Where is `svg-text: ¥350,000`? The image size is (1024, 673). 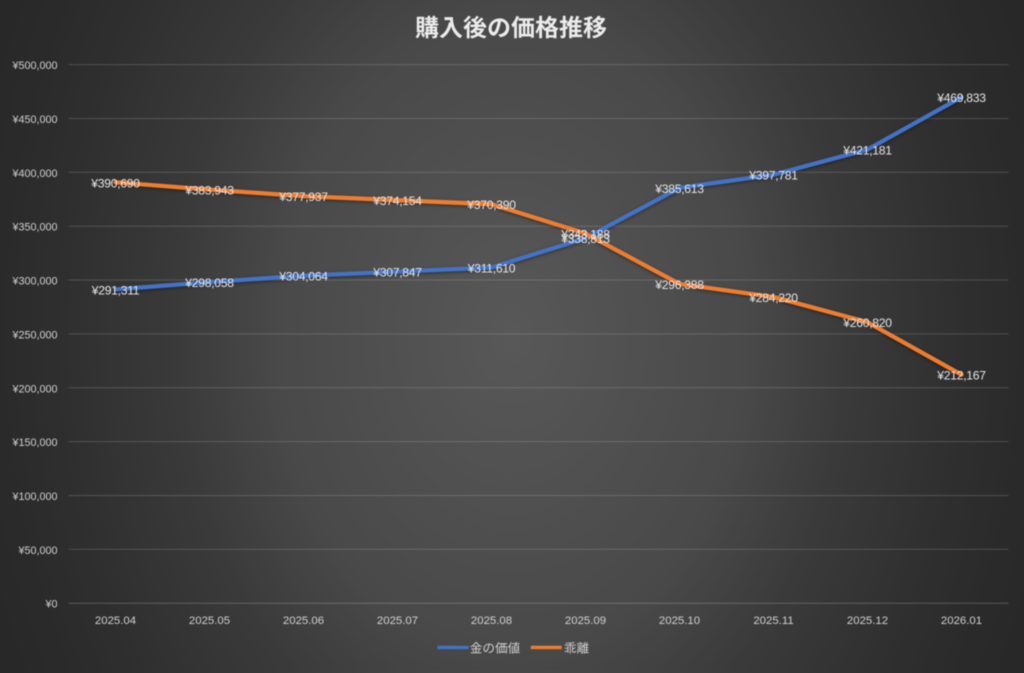
svg-text: ¥350,000 is located at coordinates (34, 228).